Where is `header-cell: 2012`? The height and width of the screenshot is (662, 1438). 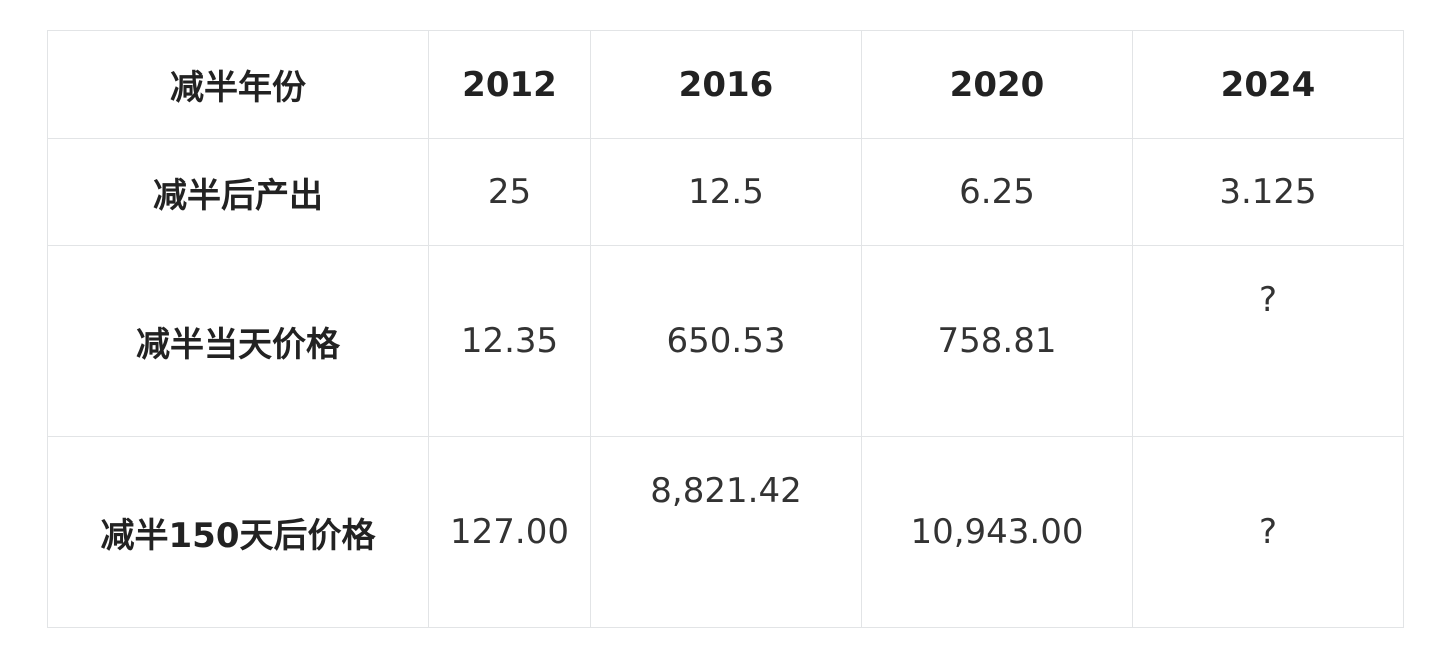
header-cell: 2012 is located at coordinates (509, 84).